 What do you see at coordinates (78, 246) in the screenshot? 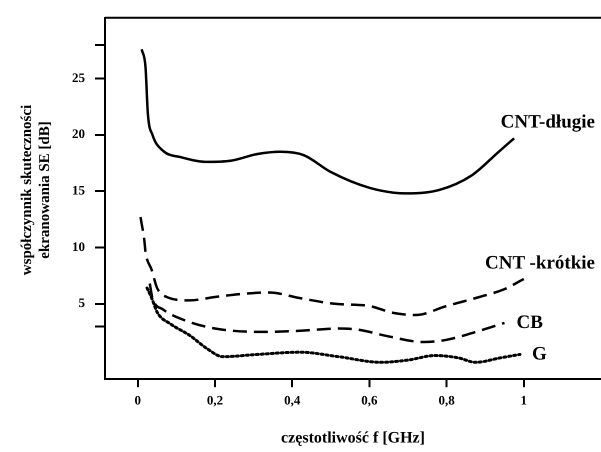
I see `y-tick-label: 10` at bounding box center [78, 246].